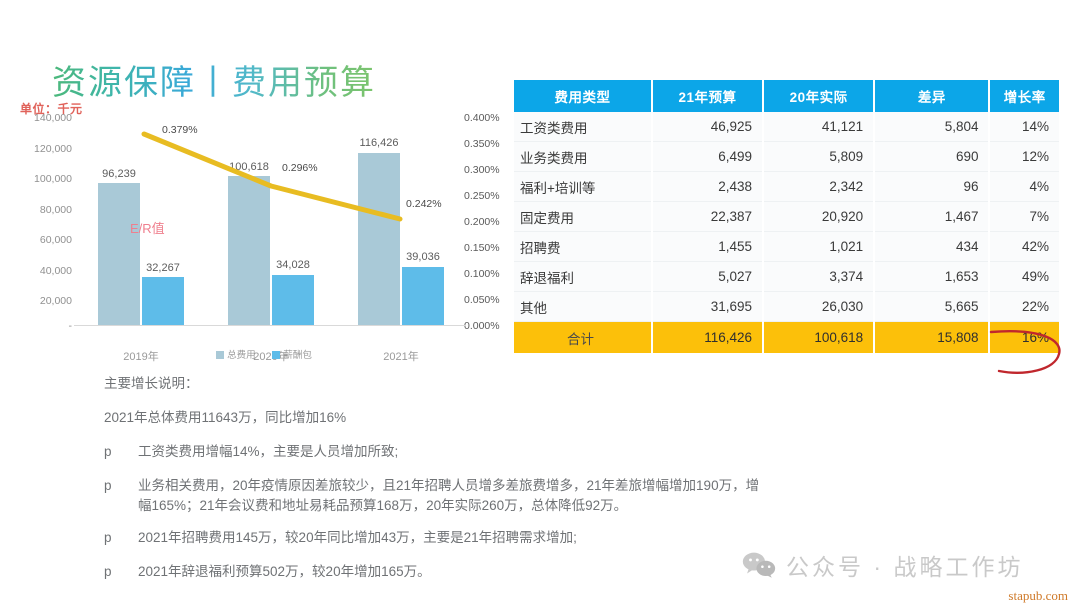  I want to click on note-item: p 2021年招聘费用145万，较20年同比增加43万，主要是21年招聘需求增加;, so click(554, 536).